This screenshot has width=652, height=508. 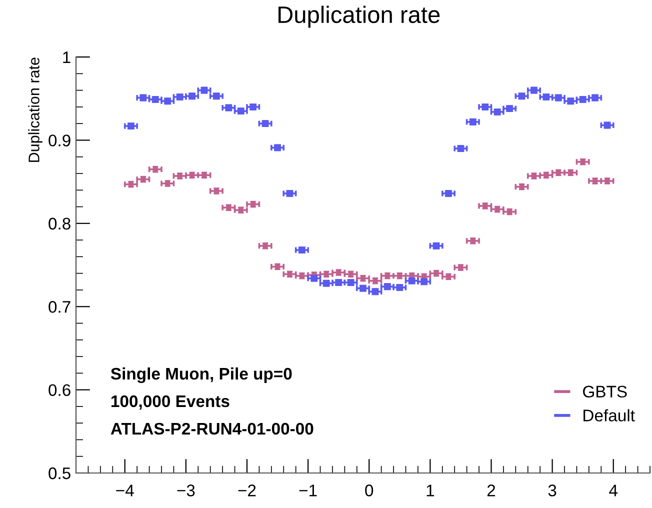 What do you see at coordinates (35, 110) in the screenshot?
I see `y-axis-title: Duplication rate` at bounding box center [35, 110].